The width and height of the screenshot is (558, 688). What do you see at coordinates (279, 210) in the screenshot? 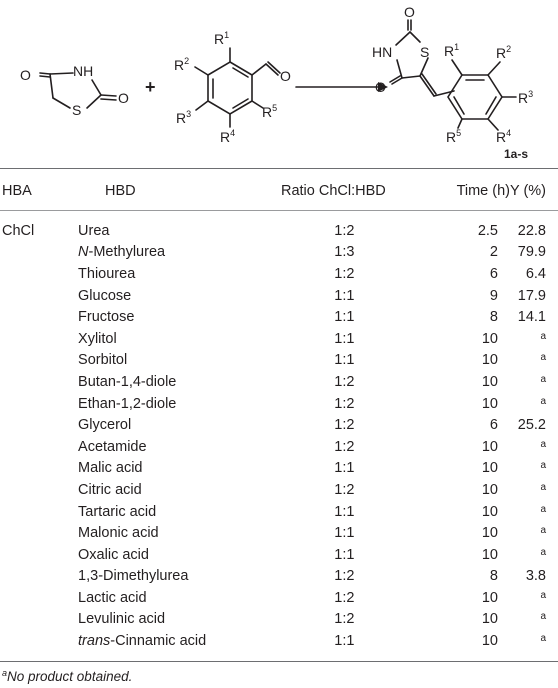
I see `table-header-rule` at bounding box center [279, 210].